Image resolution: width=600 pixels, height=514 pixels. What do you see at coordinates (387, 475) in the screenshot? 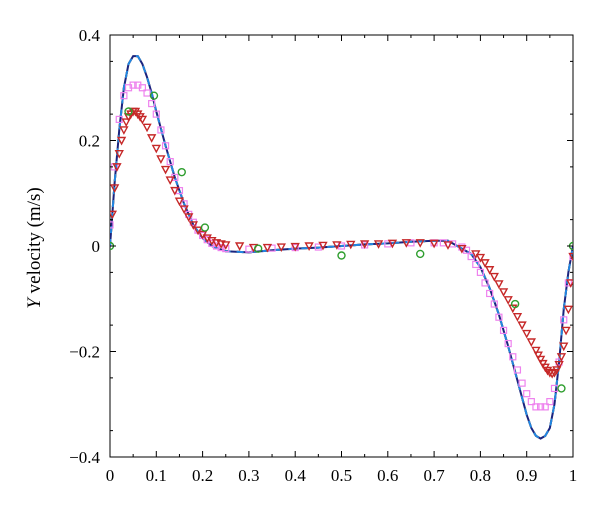
I see `x-tick-label: 0.6` at bounding box center [387, 475].